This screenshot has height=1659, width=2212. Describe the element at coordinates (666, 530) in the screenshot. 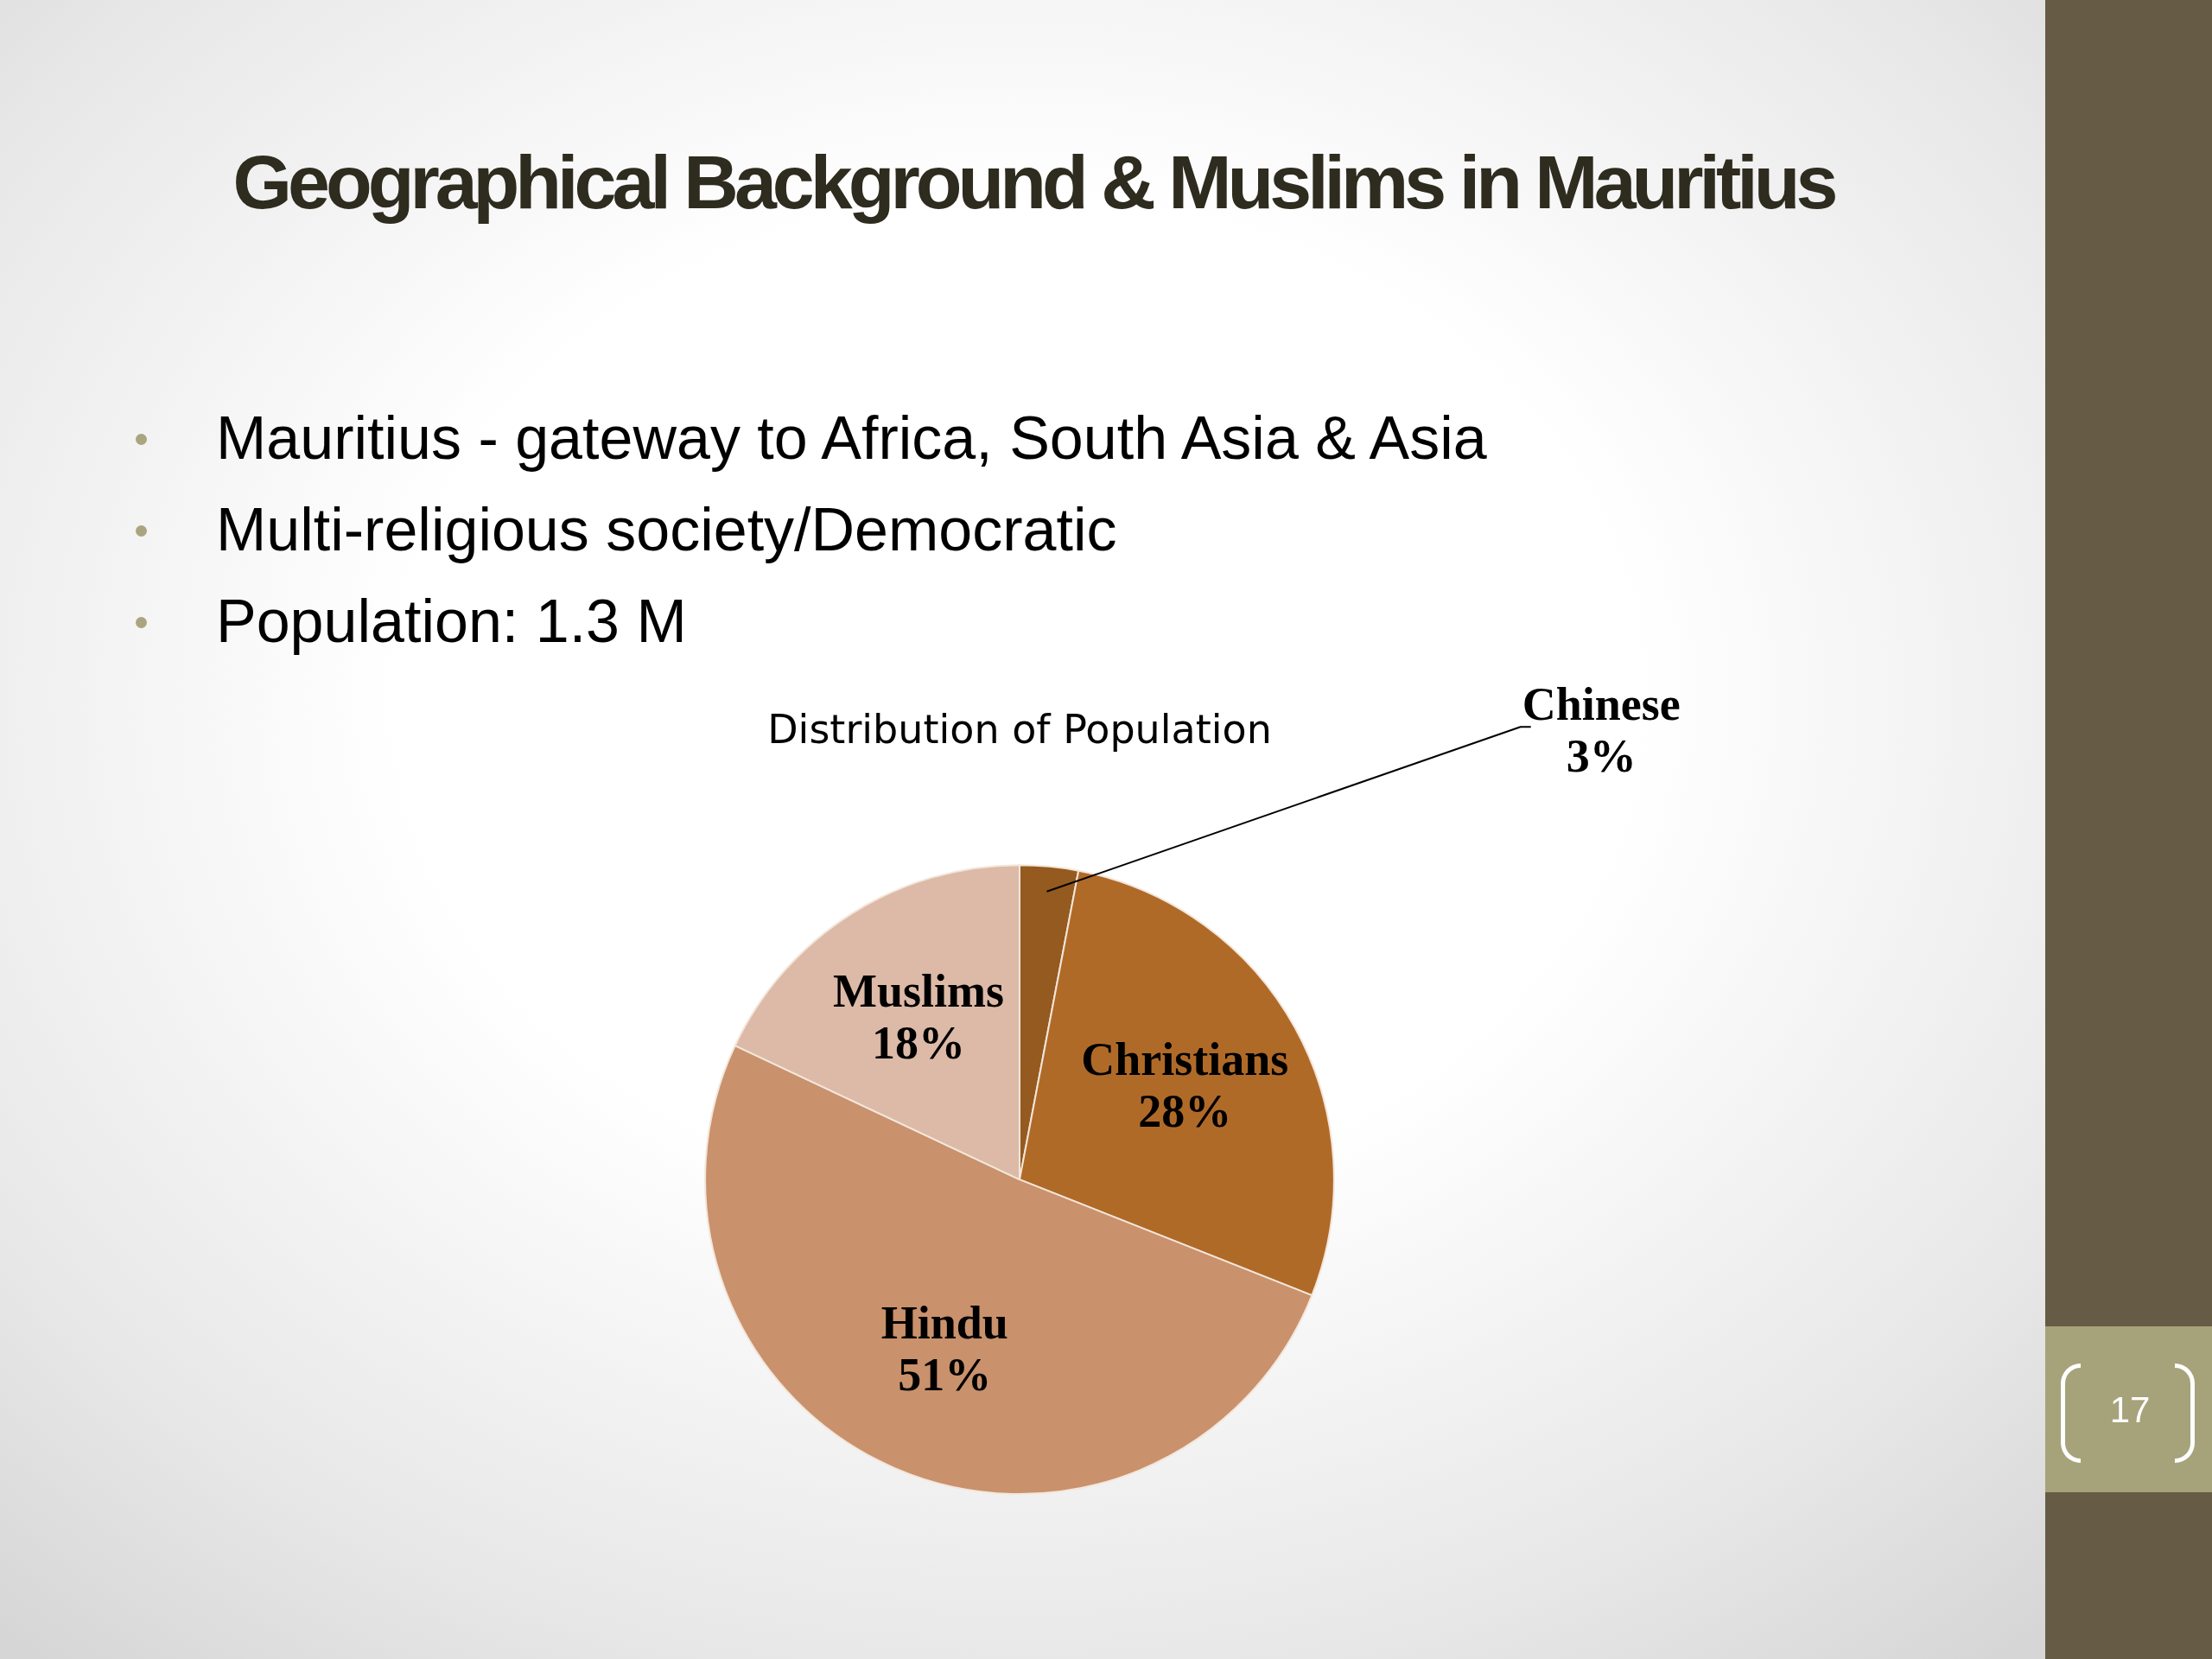

I see `text: Multi-religious society/Democratic` at that location.